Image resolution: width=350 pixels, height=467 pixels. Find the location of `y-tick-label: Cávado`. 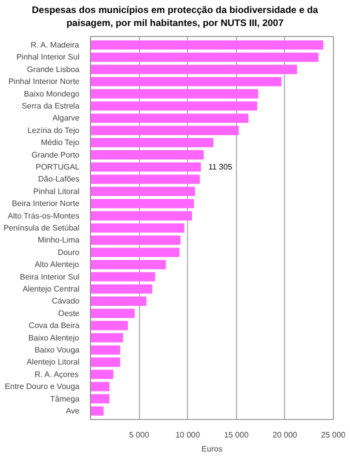

y-tick-label: Cávado is located at coordinates (66, 301).